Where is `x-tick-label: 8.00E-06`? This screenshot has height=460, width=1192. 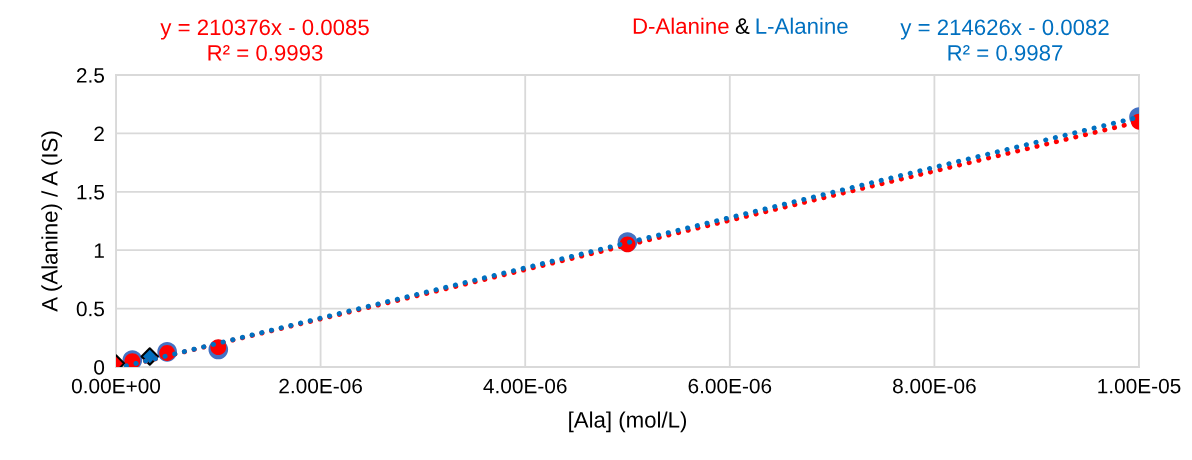 x-tick-label: 8.00E-06 is located at coordinates (934, 386).